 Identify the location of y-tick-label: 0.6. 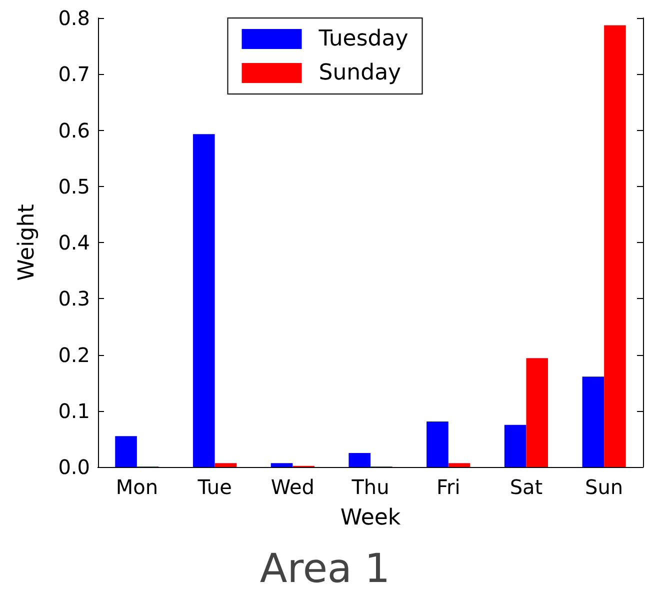
(74, 130).